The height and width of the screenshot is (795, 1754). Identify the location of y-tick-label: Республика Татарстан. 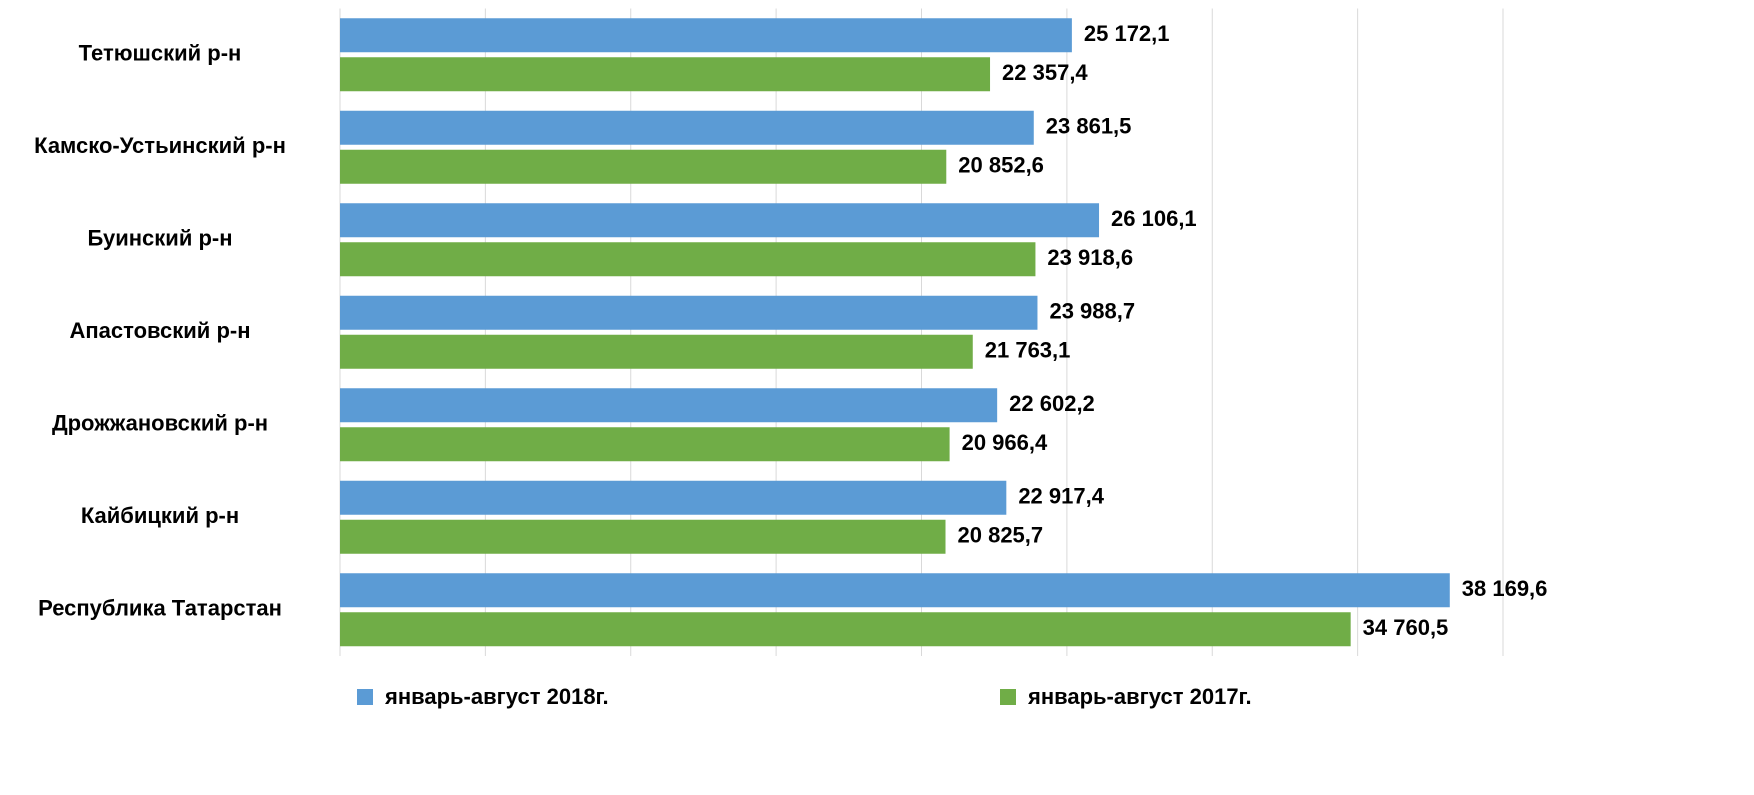
(160, 608).